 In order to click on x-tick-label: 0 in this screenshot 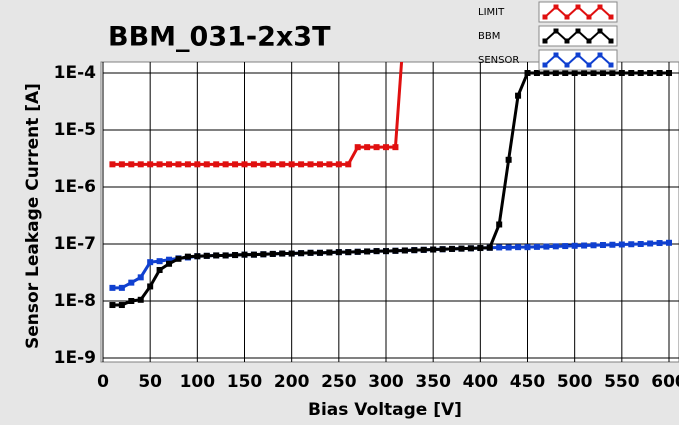, I will do `click(103, 382)`.